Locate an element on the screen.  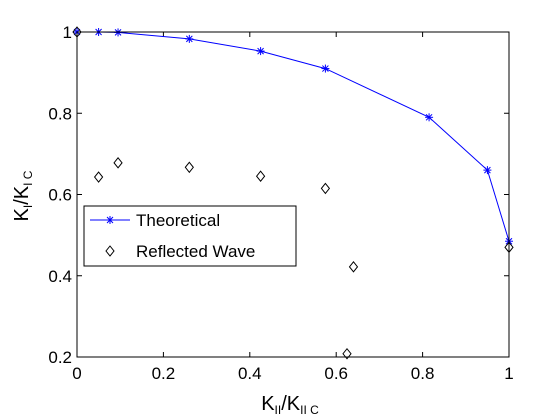
legend-box is located at coordinates (190, 236).